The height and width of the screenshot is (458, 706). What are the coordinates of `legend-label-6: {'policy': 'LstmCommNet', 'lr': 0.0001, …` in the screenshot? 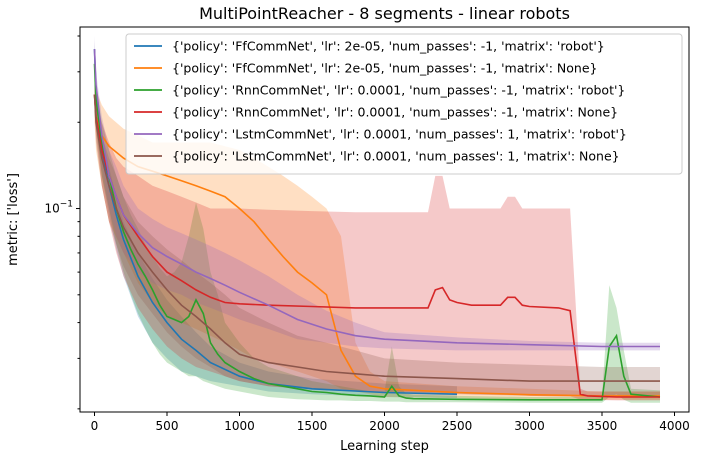 It's located at (396, 156).